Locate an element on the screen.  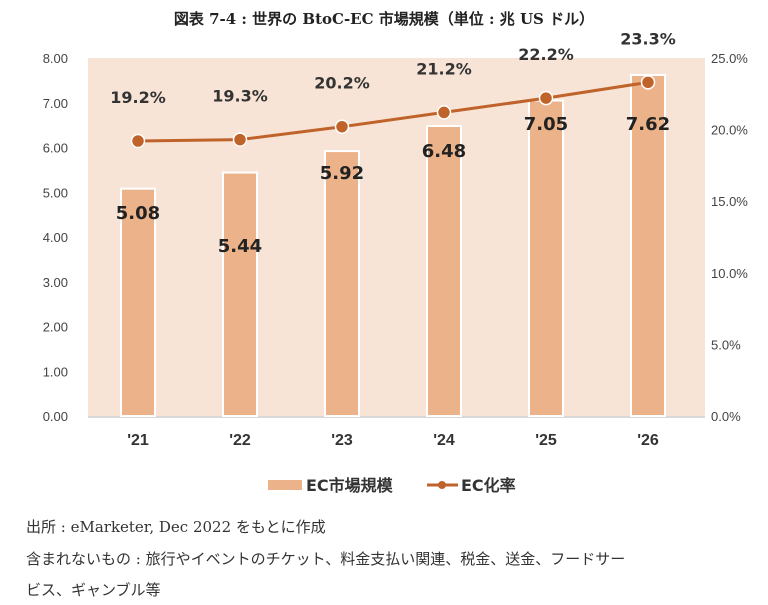
y-left-tick-label: 5.00 is located at coordinates (55, 192).